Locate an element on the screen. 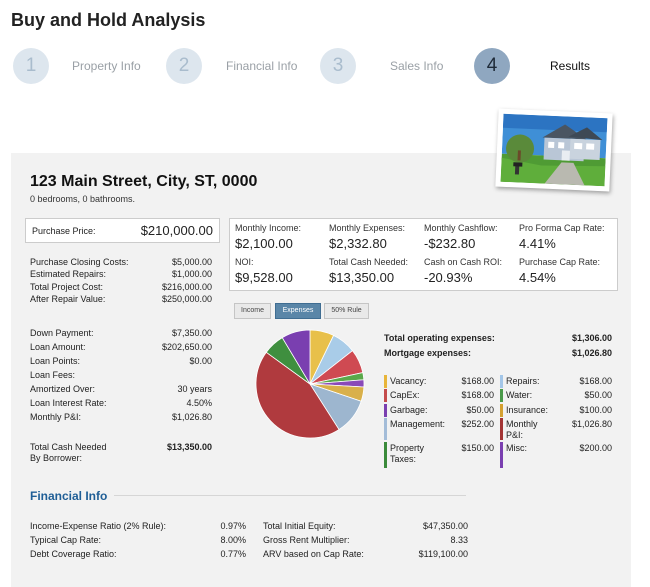  expense-item: Management: $252.00 is located at coordinates (439, 429).